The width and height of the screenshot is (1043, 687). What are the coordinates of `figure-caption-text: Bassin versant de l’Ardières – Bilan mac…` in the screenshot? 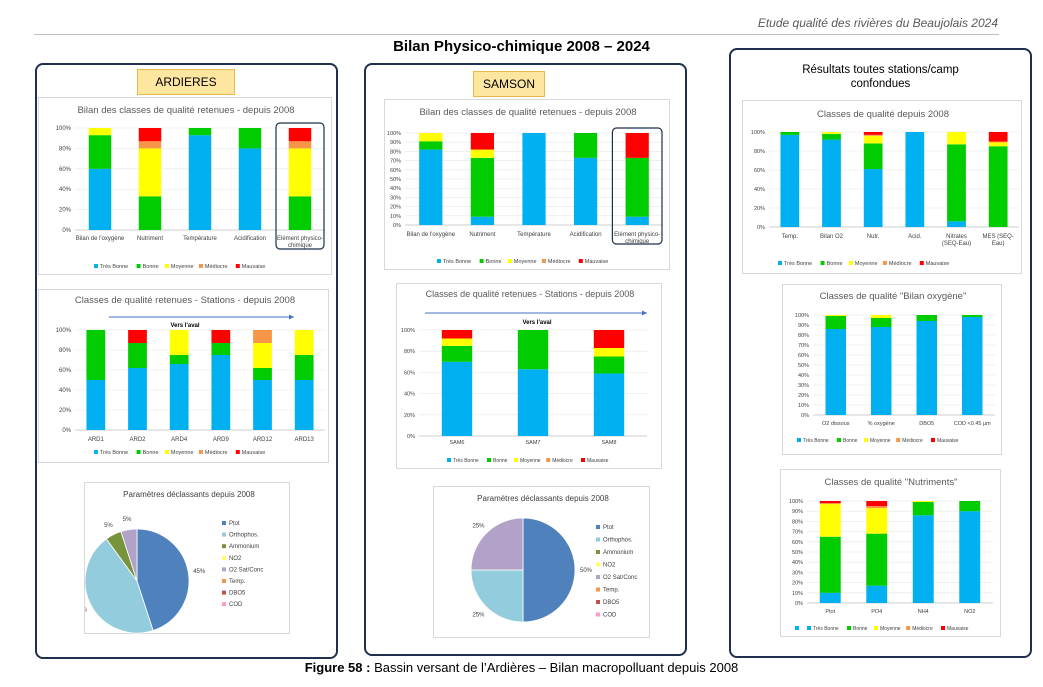 It's located at (554, 667).